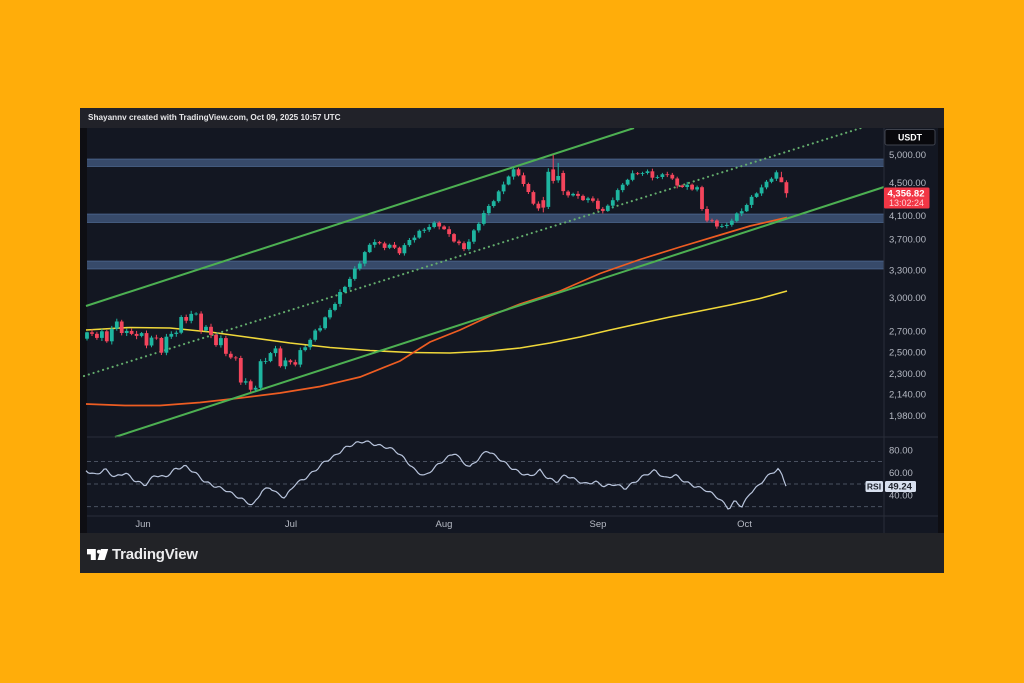 The height and width of the screenshot is (683, 1024). Describe the element at coordinates (907, 183) in the screenshot. I see `svg-text: 4,500.00` at that location.